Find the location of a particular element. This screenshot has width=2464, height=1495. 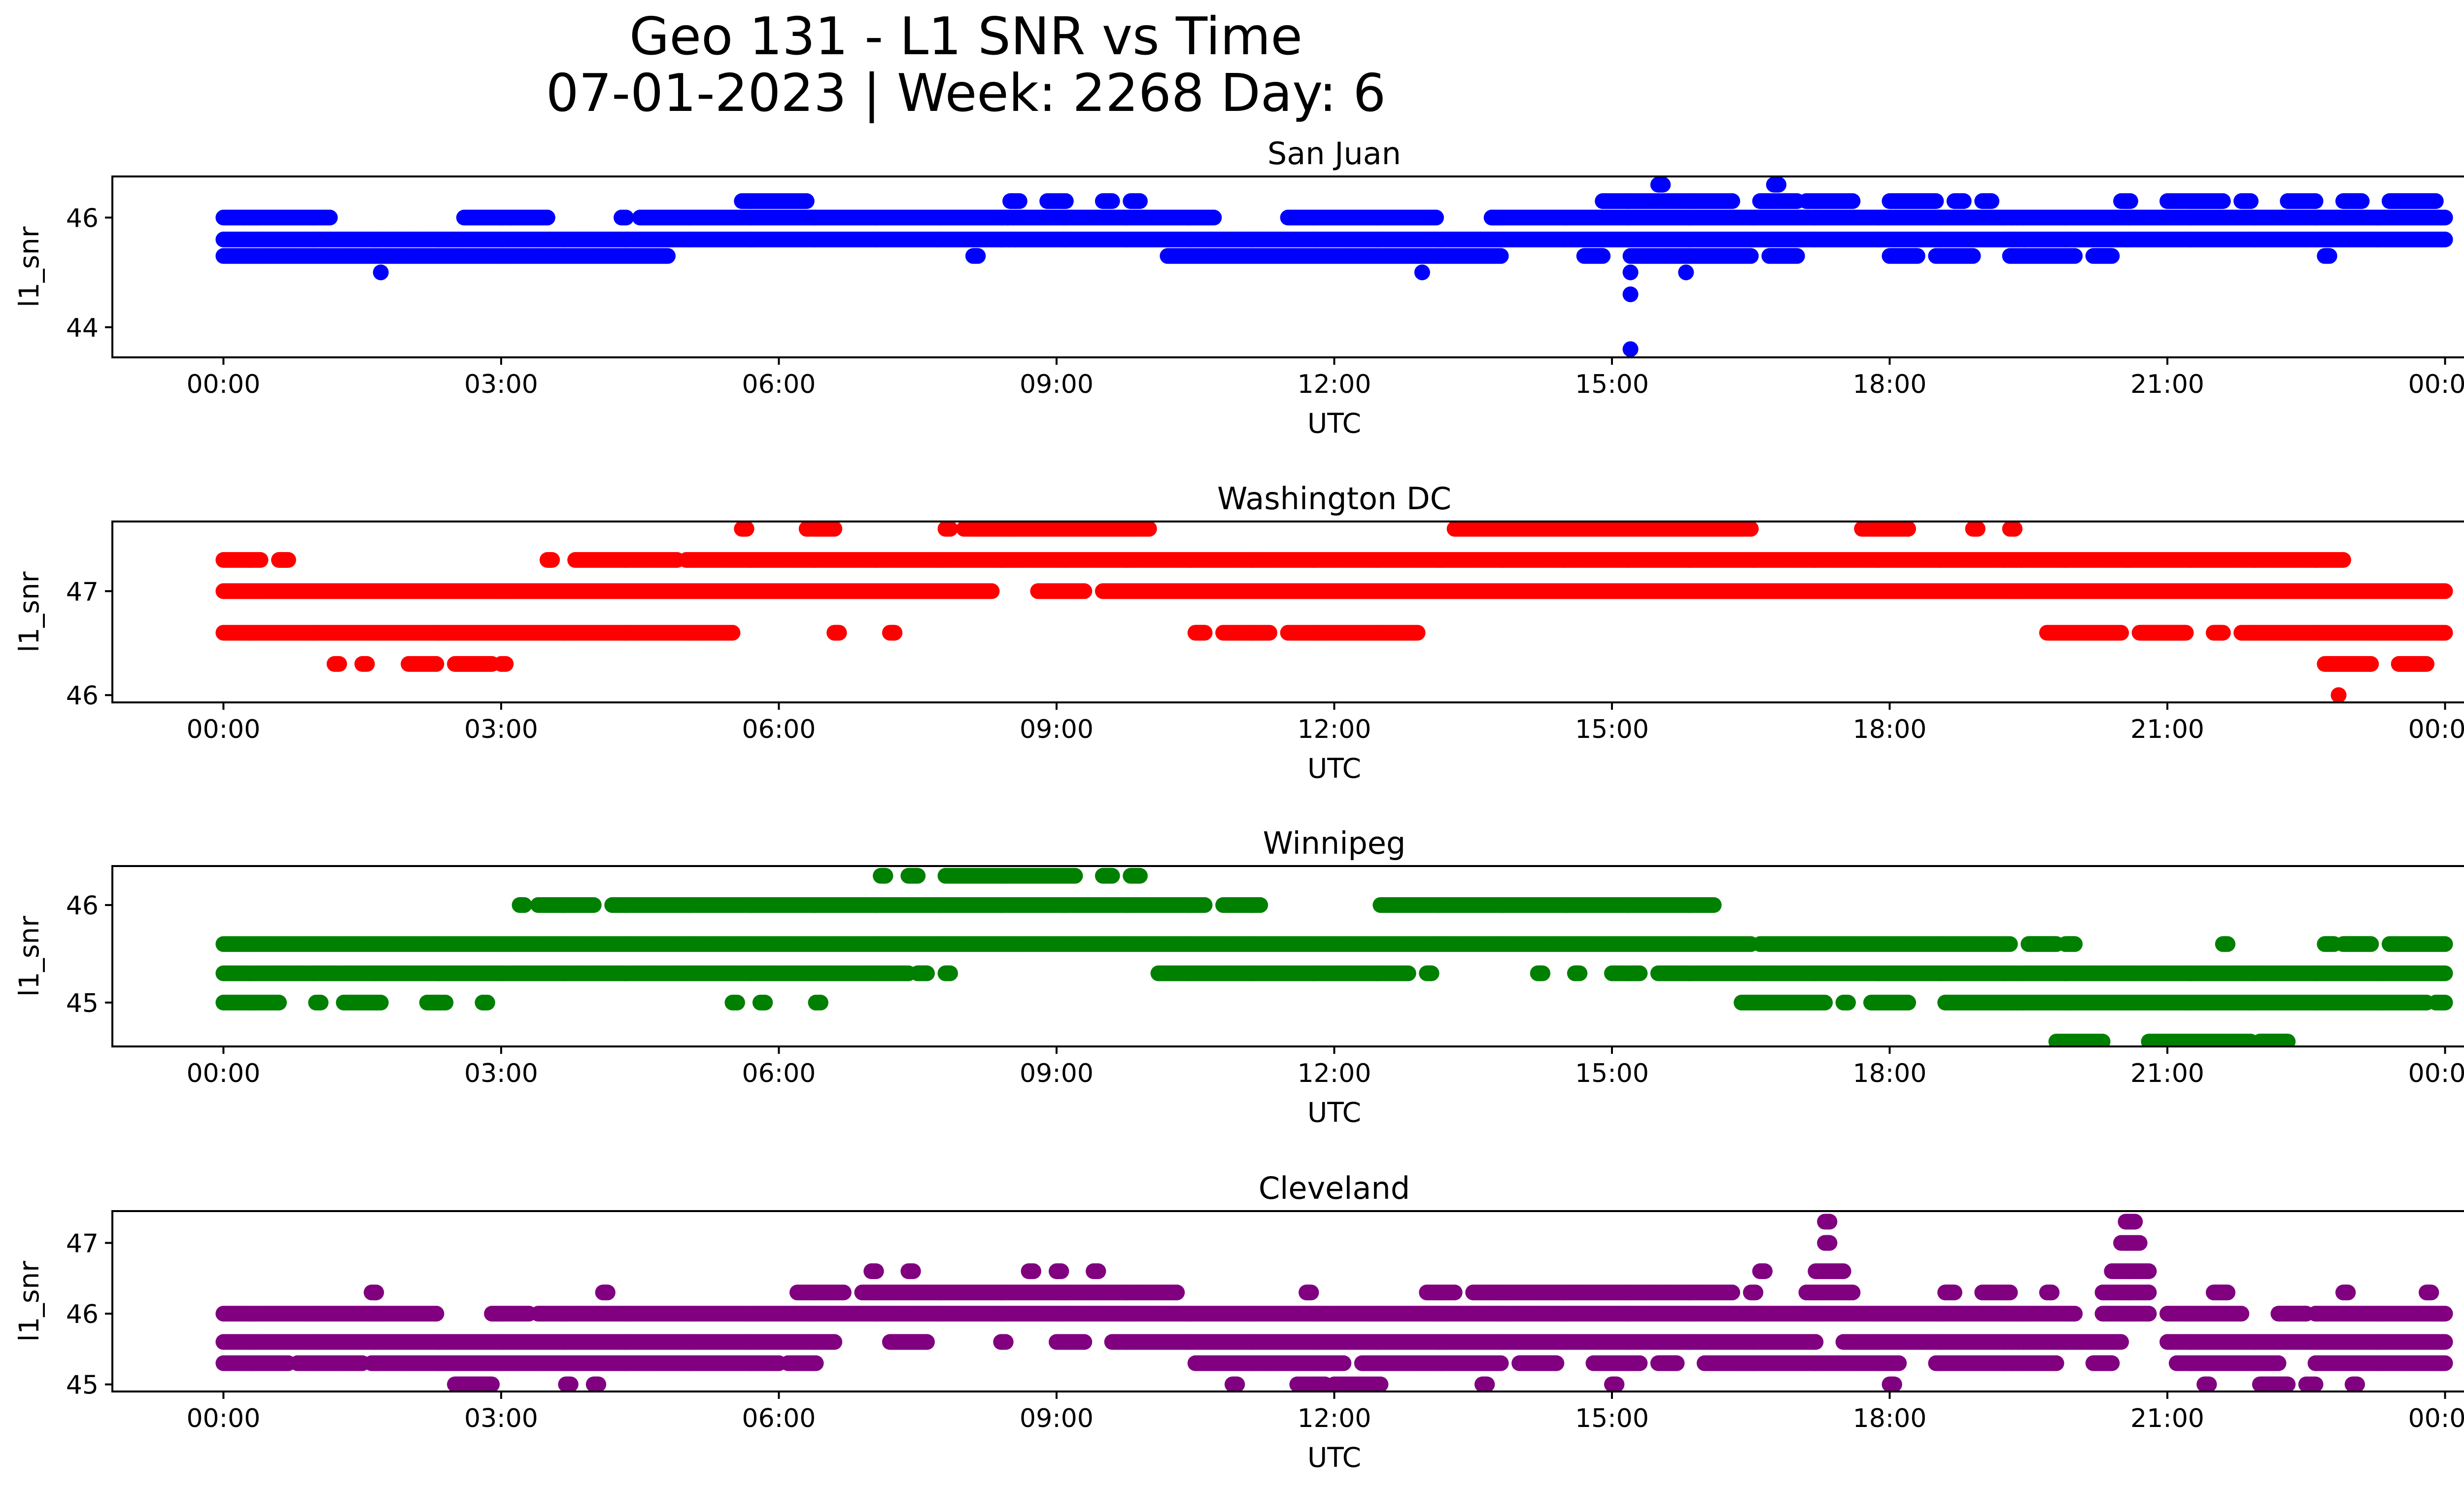

subplot-title: Washington DC is located at coordinates (1334, 499).